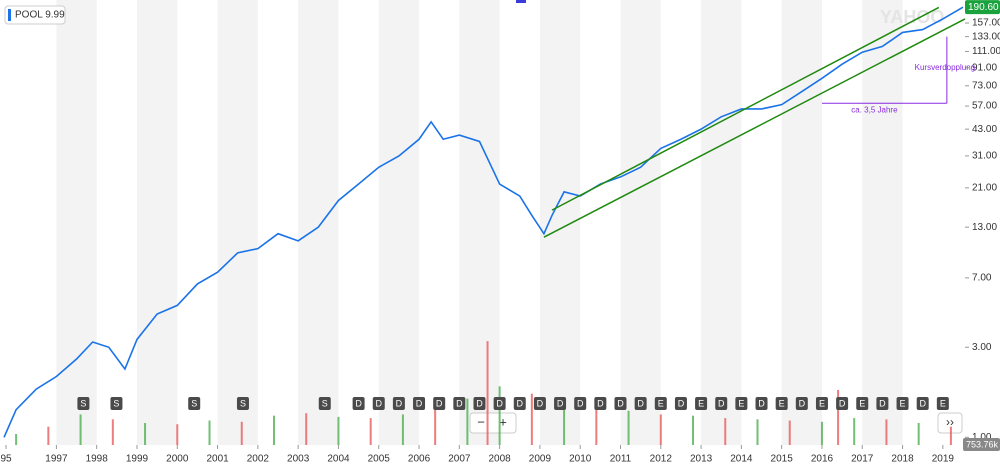 This screenshot has width=1000, height=472. I want to click on x-tick-label: 2010, so click(580, 459).